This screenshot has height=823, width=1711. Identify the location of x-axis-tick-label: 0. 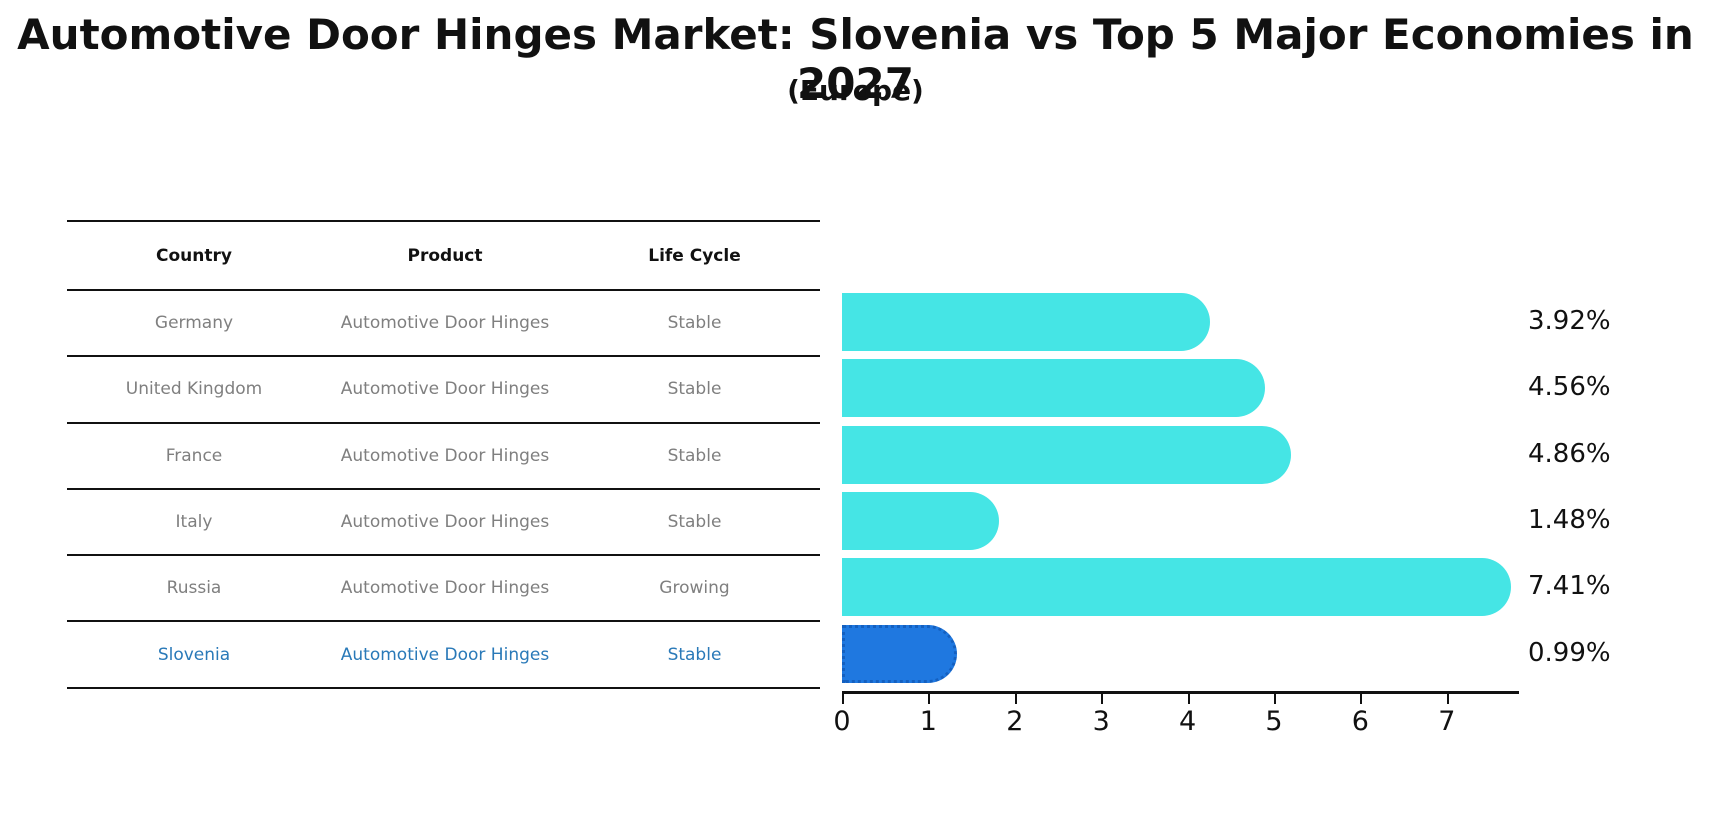
(842, 721).